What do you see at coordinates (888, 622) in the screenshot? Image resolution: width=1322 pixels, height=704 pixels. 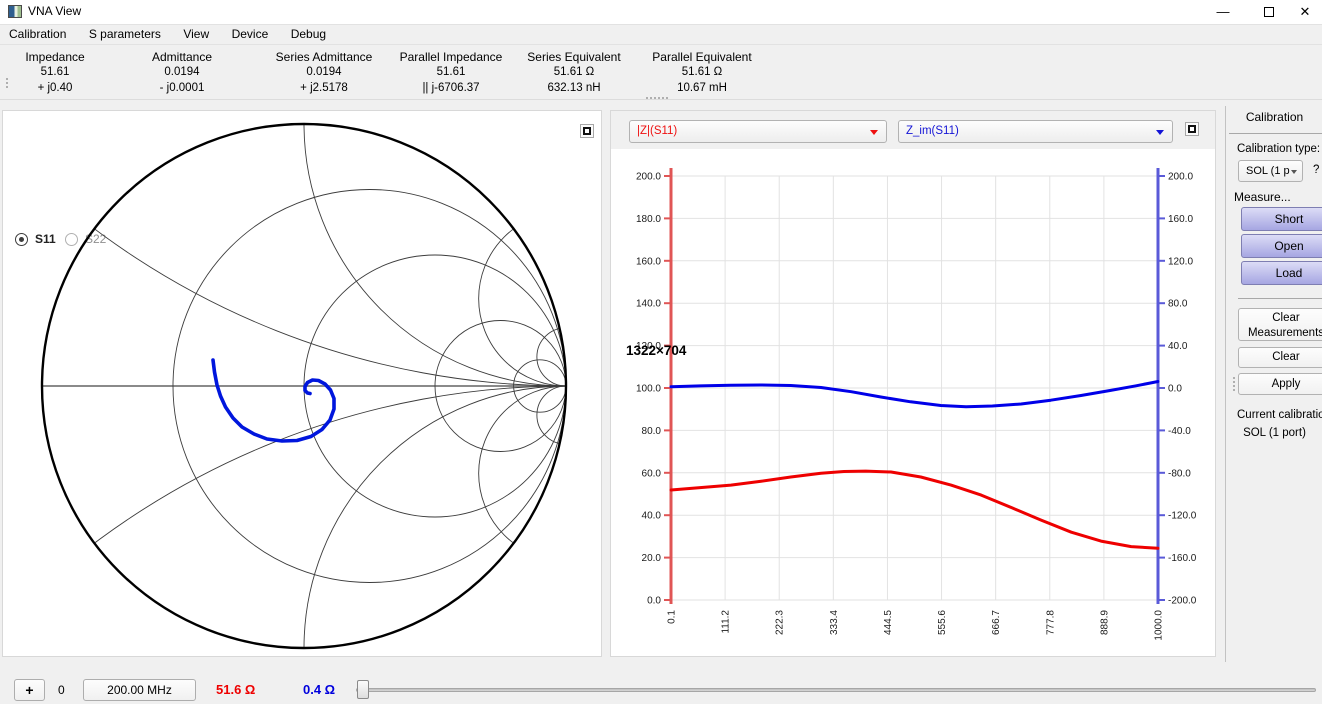 I see `x-tick-label: 444.5` at bounding box center [888, 622].